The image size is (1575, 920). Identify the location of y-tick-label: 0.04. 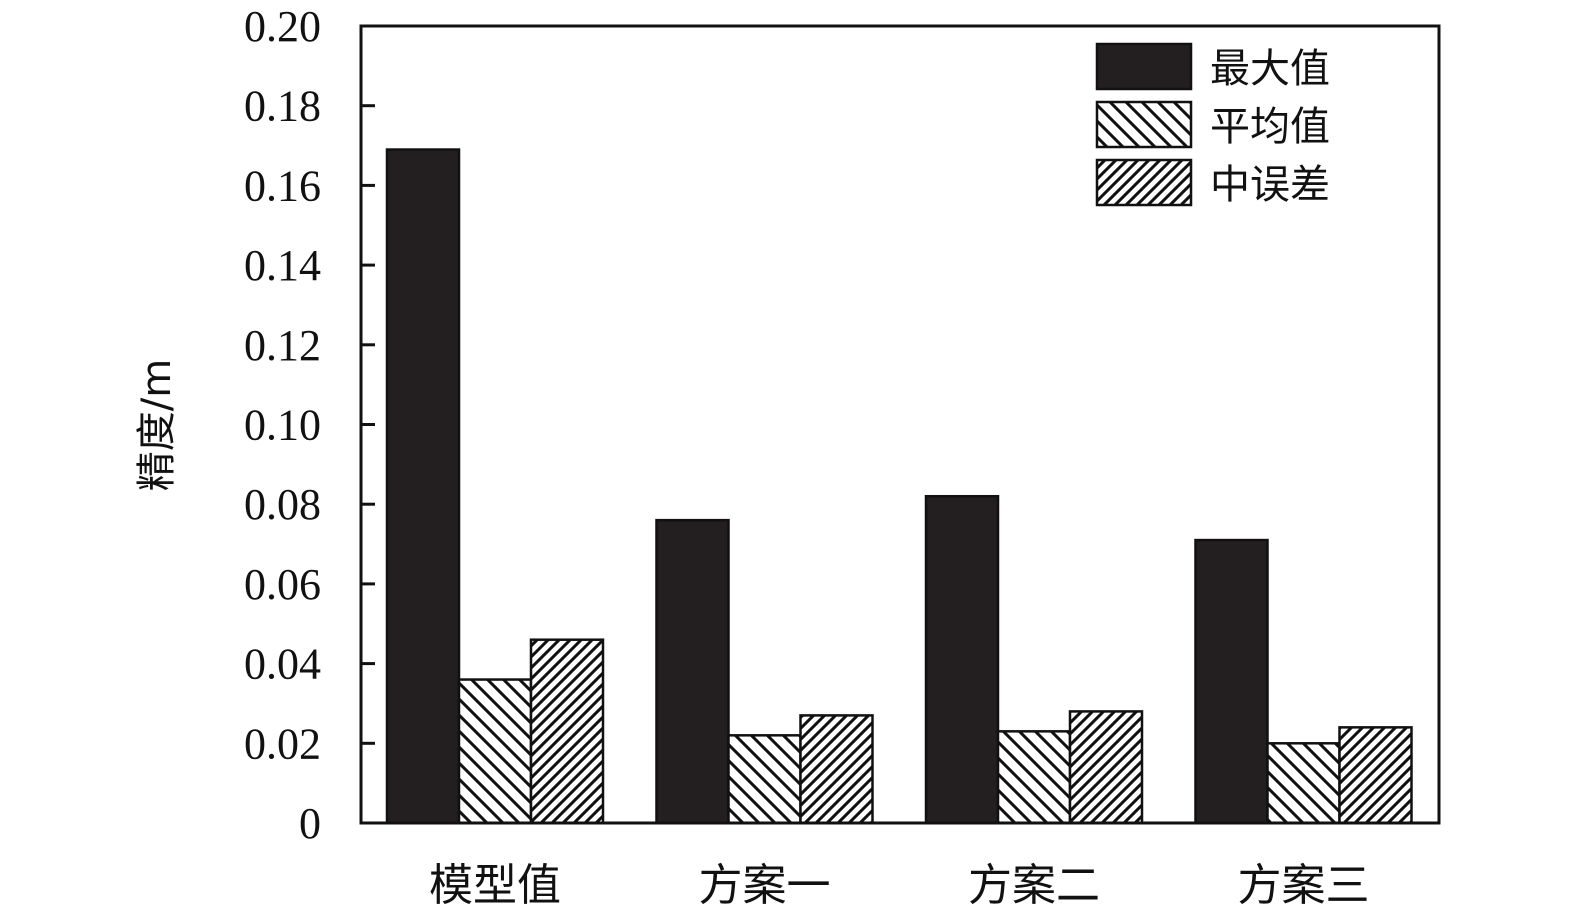
(282, 664).